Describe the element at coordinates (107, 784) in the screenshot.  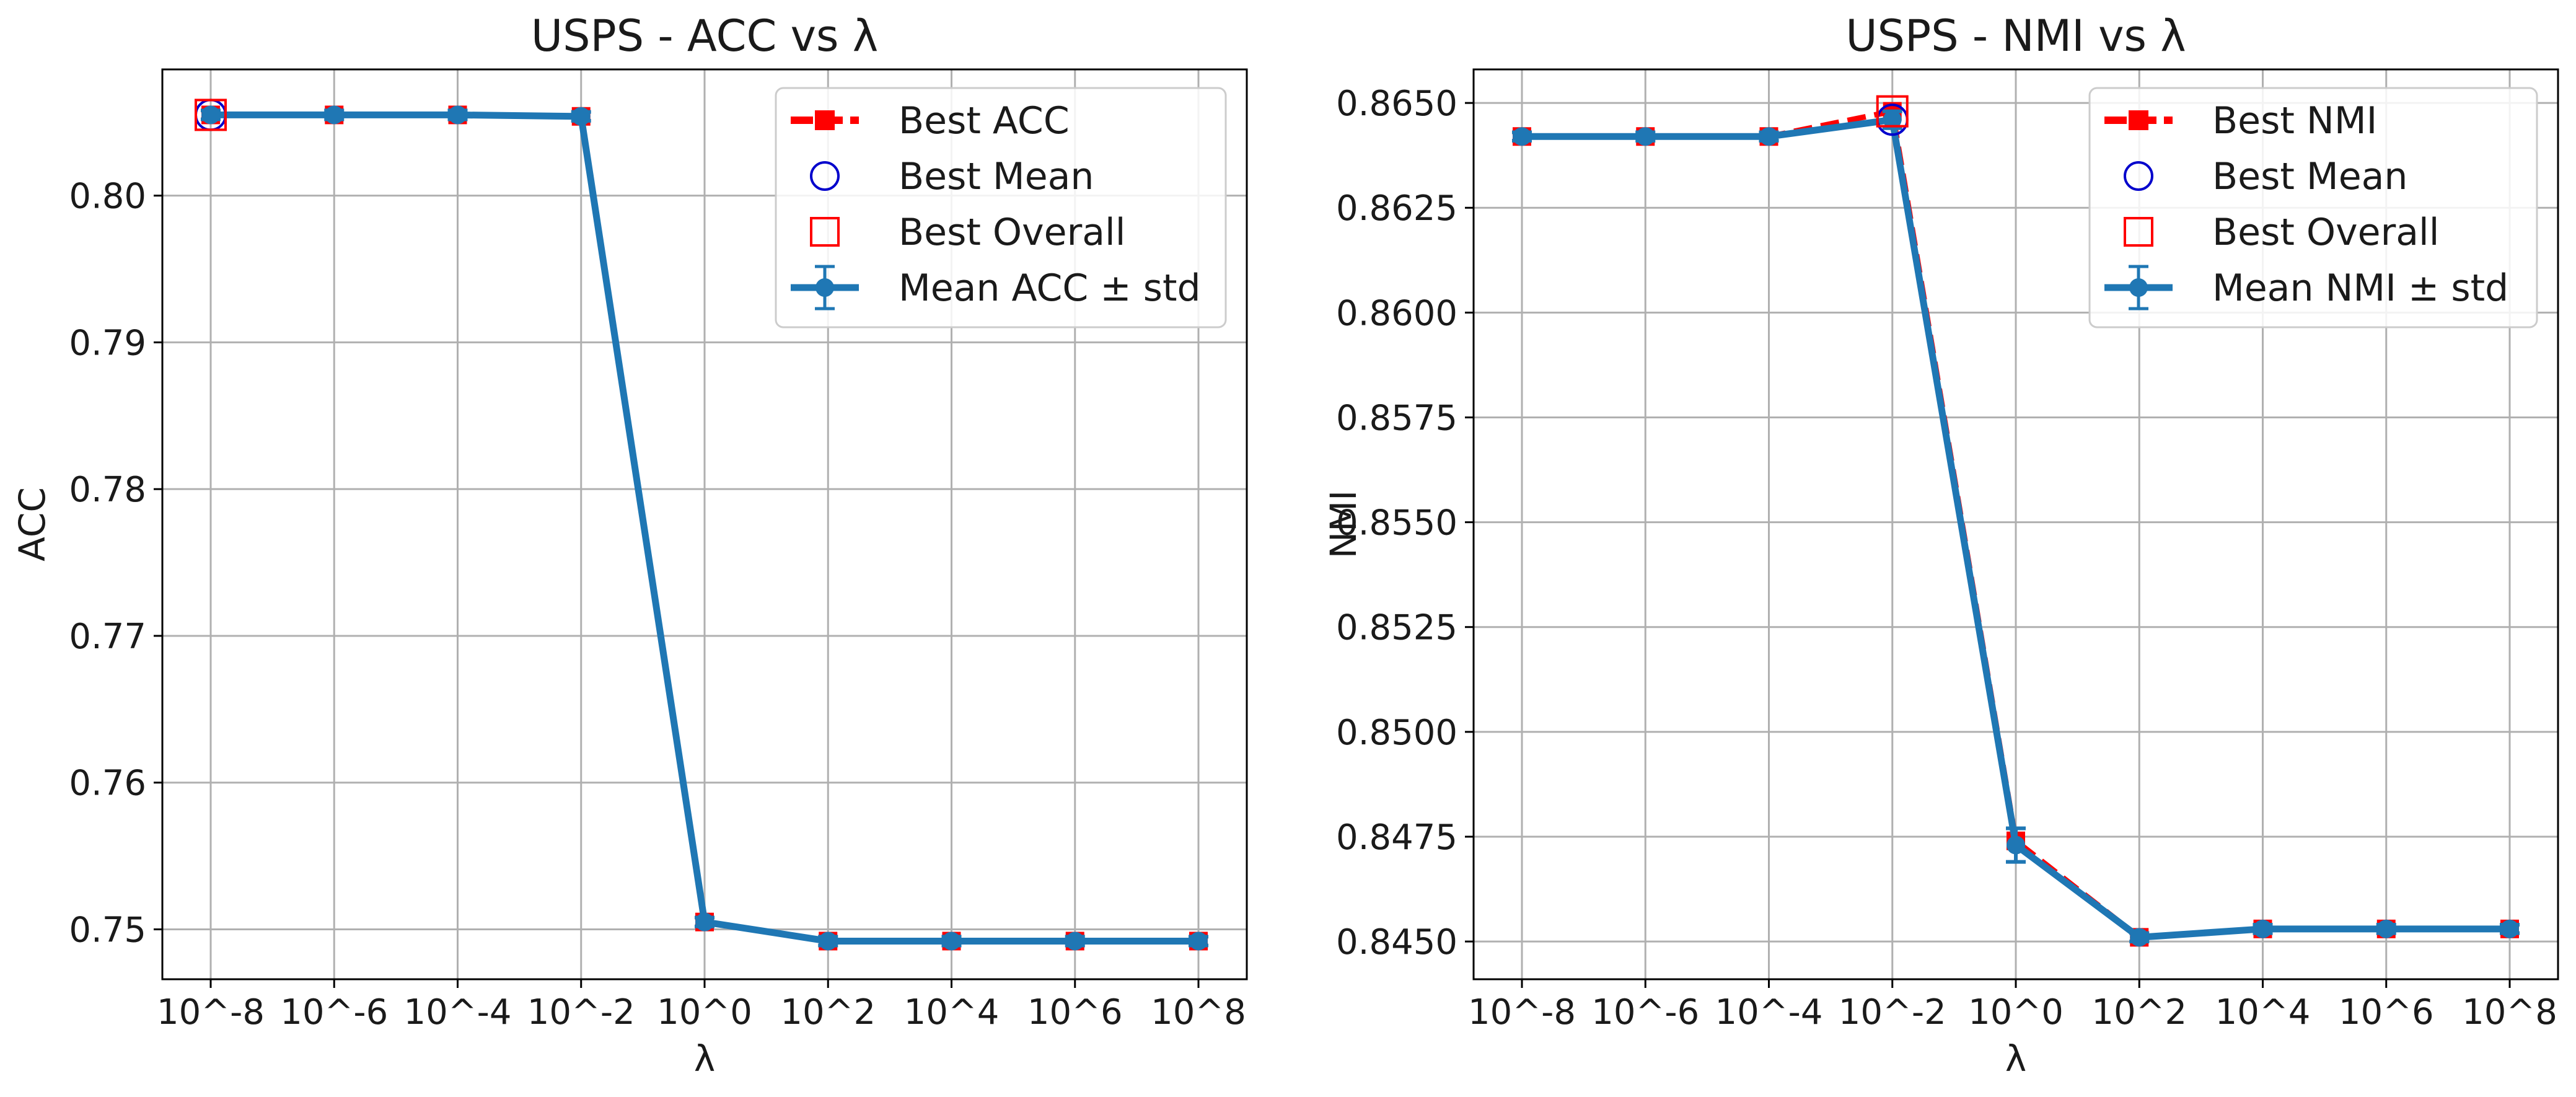
I see `y-tick-label: 0.76` at that location.